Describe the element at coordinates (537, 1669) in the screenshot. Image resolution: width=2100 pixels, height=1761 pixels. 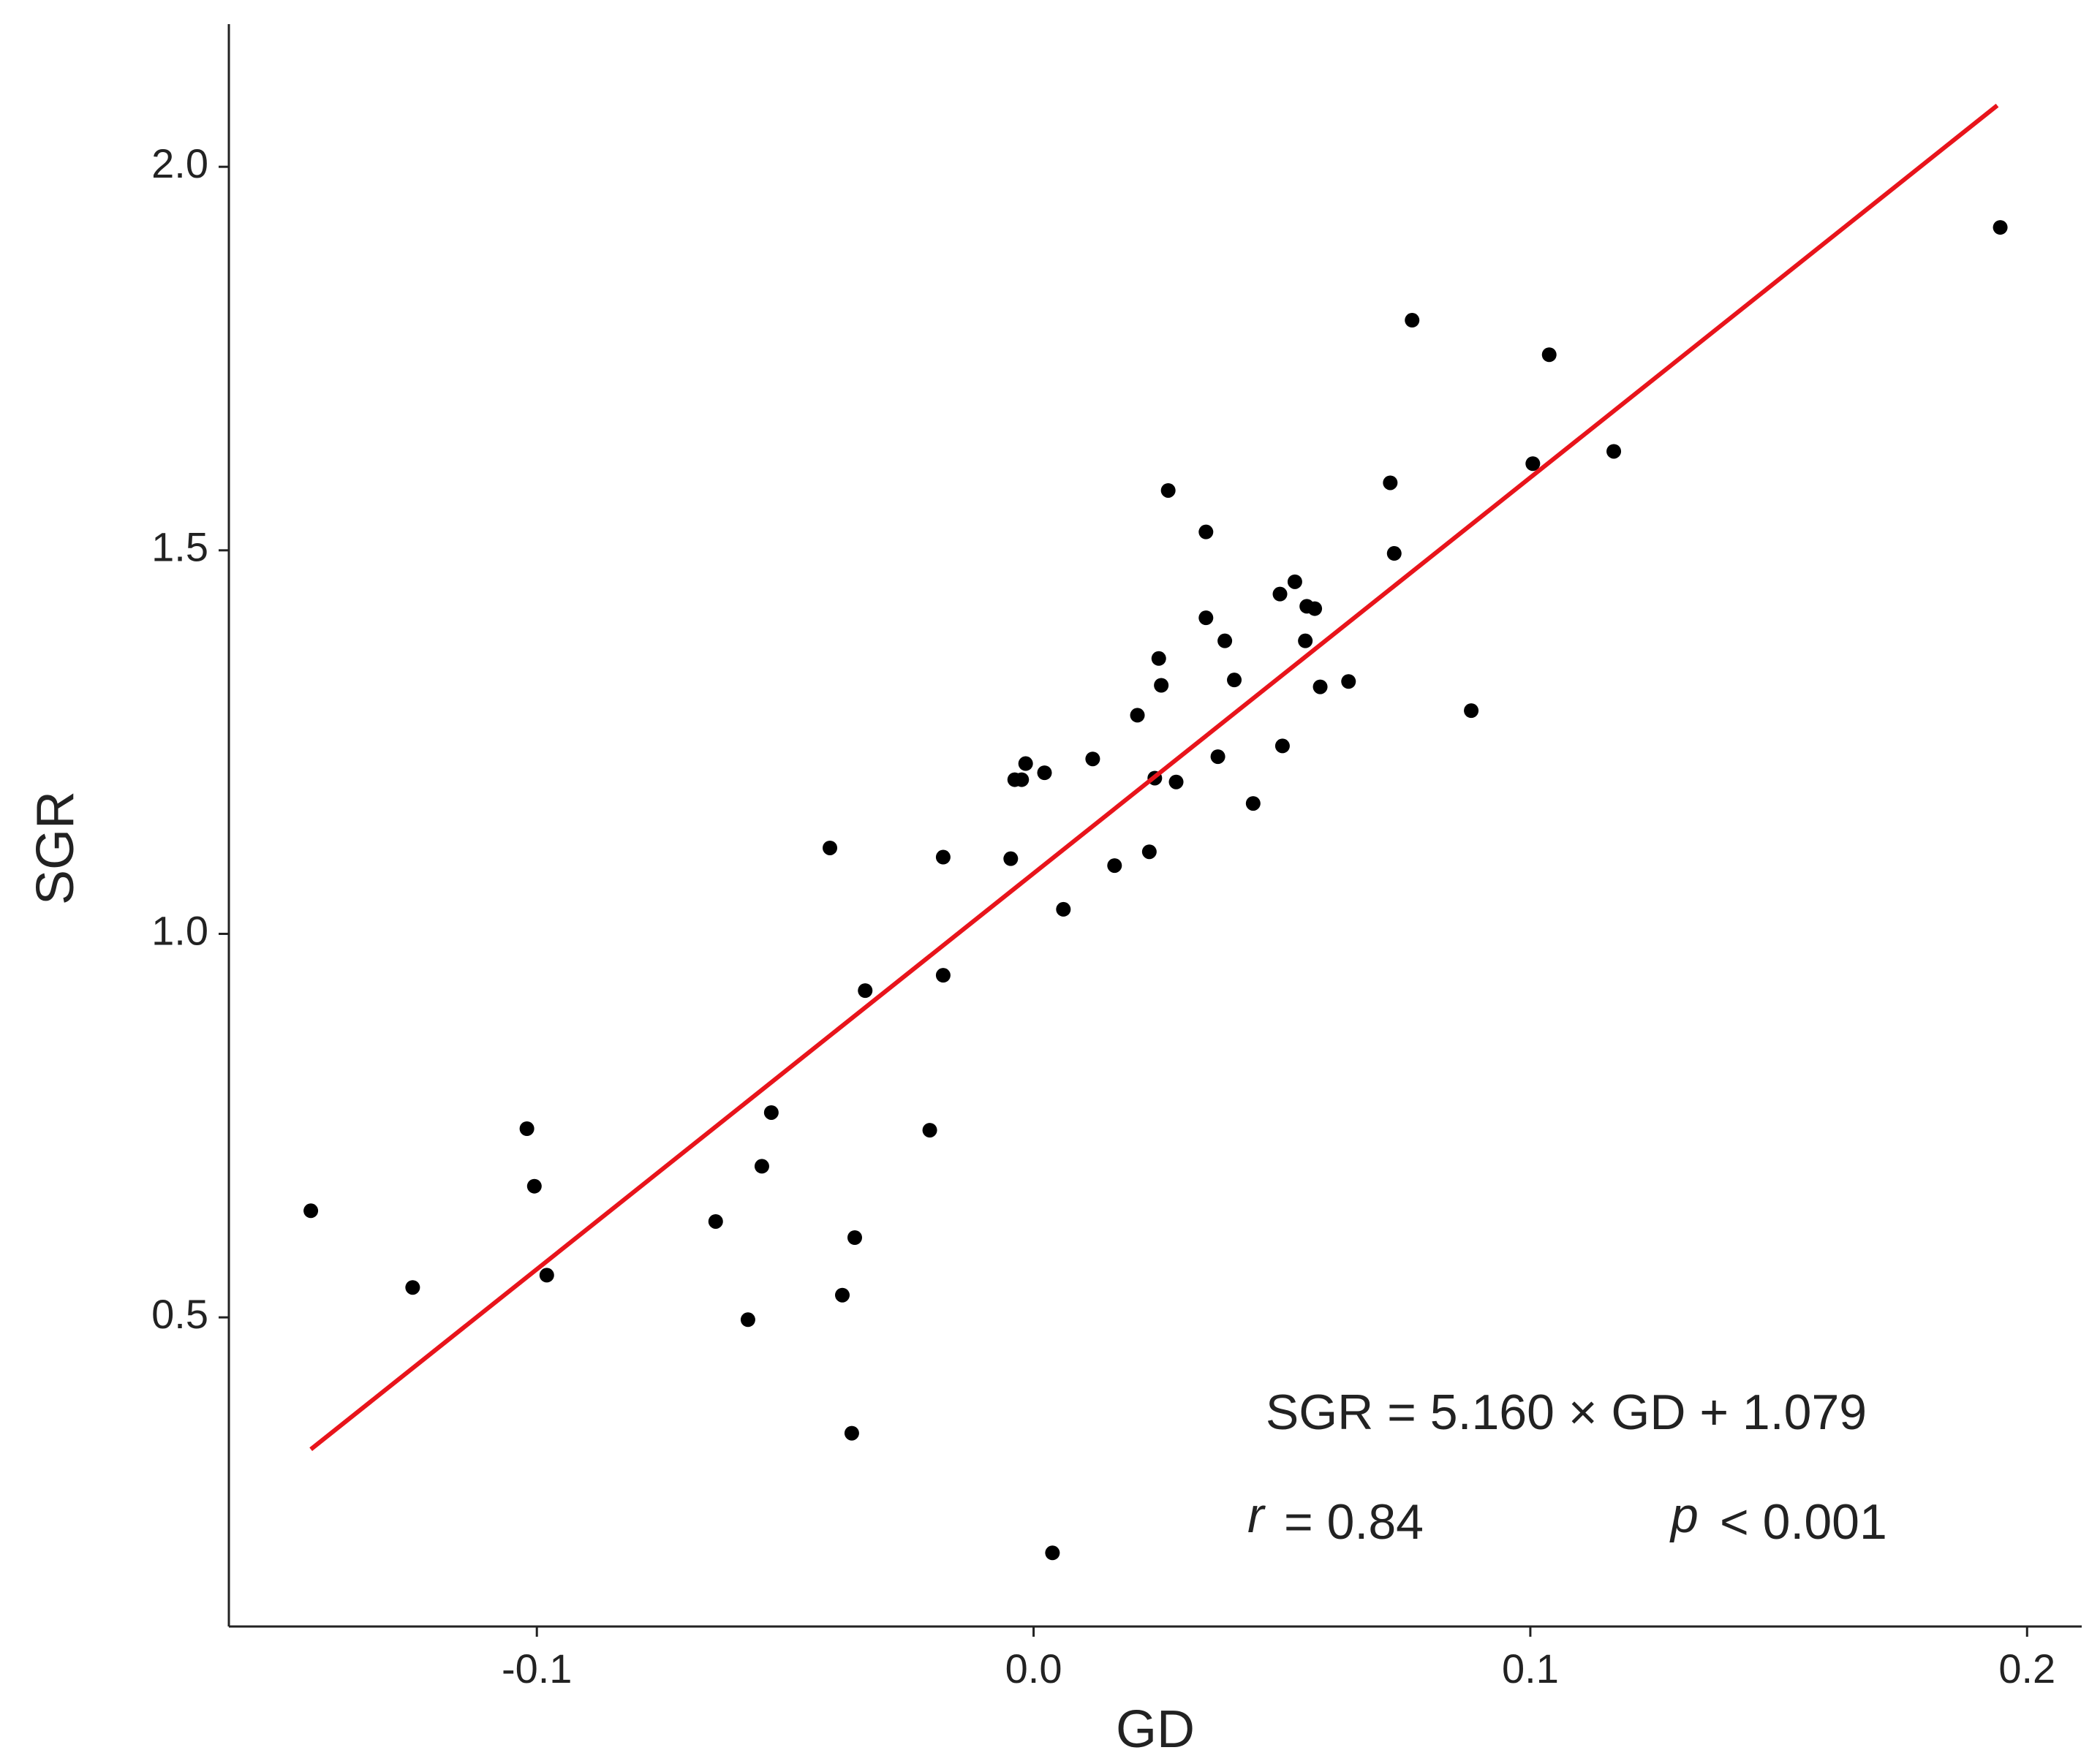
I see `x-tick-label: -0.1` at that location.